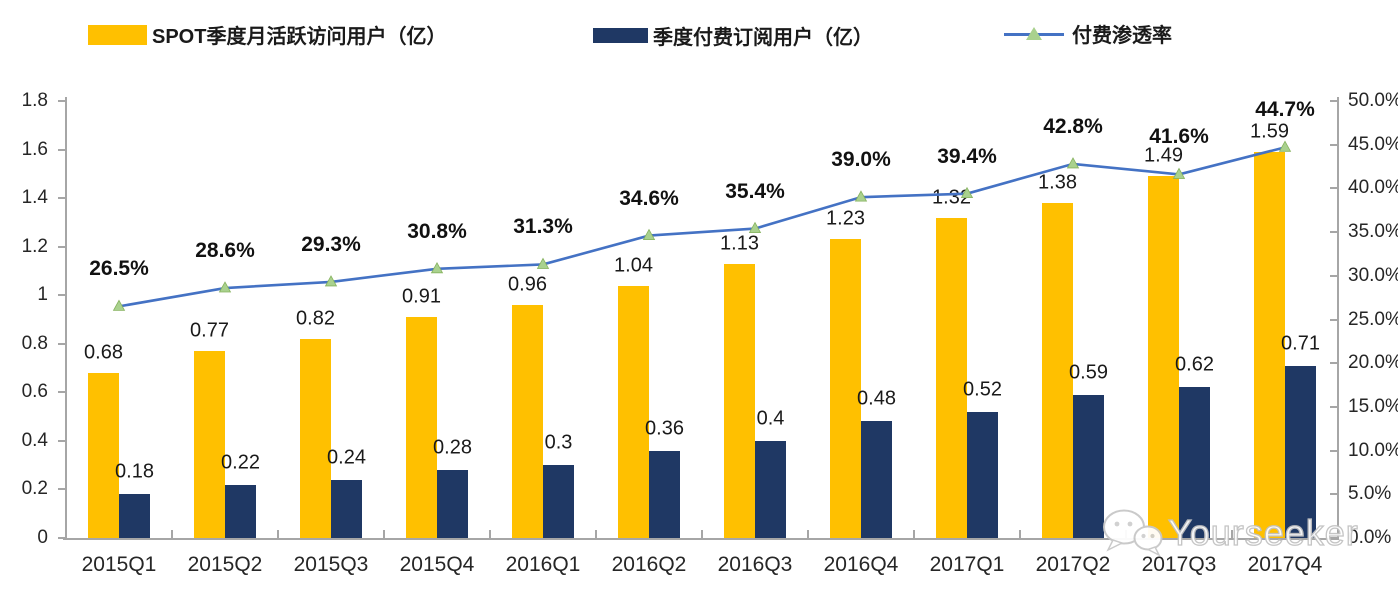  What do you see at coordinates (845, 218) in the screenshot?
I see `bar-label-mau: 1.23` at bounding box center [845, 218].